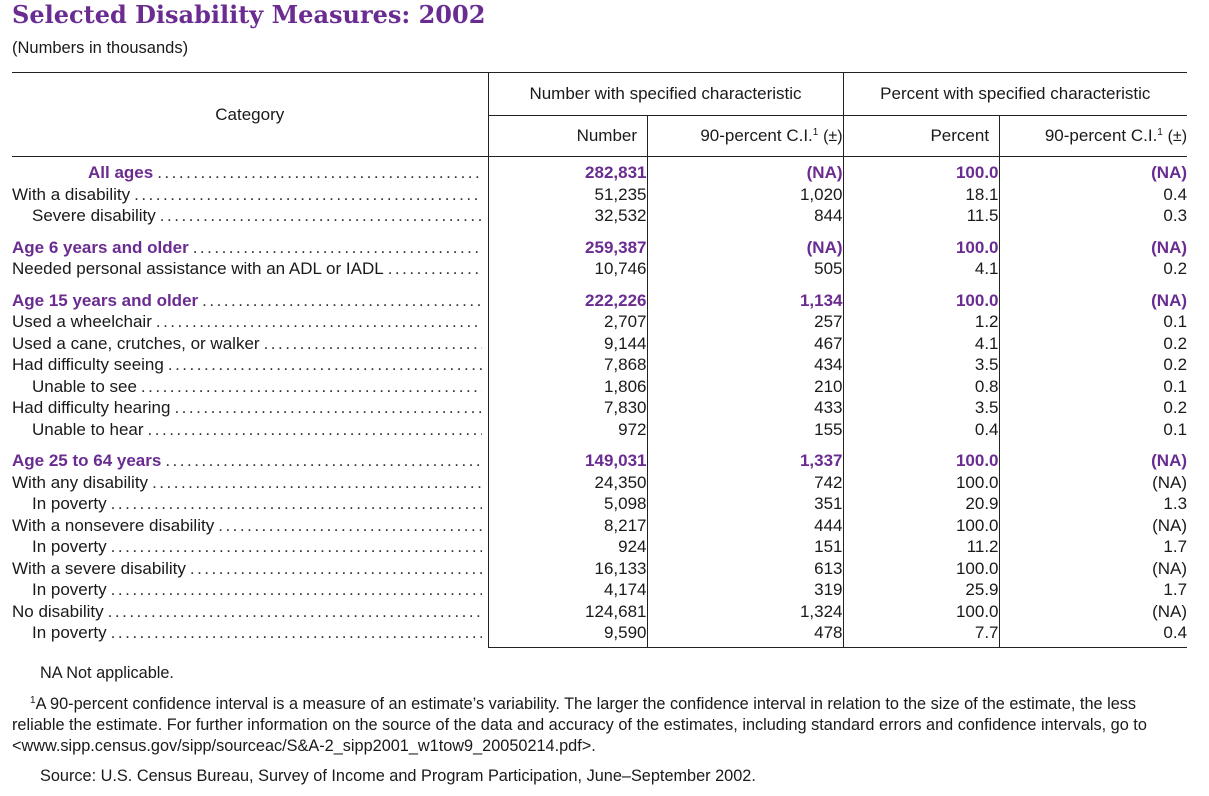  What do you see at coordinates (567, 322) in the screenshot?
I see `number-cell: 2,707` at bounding box center [567, 322].